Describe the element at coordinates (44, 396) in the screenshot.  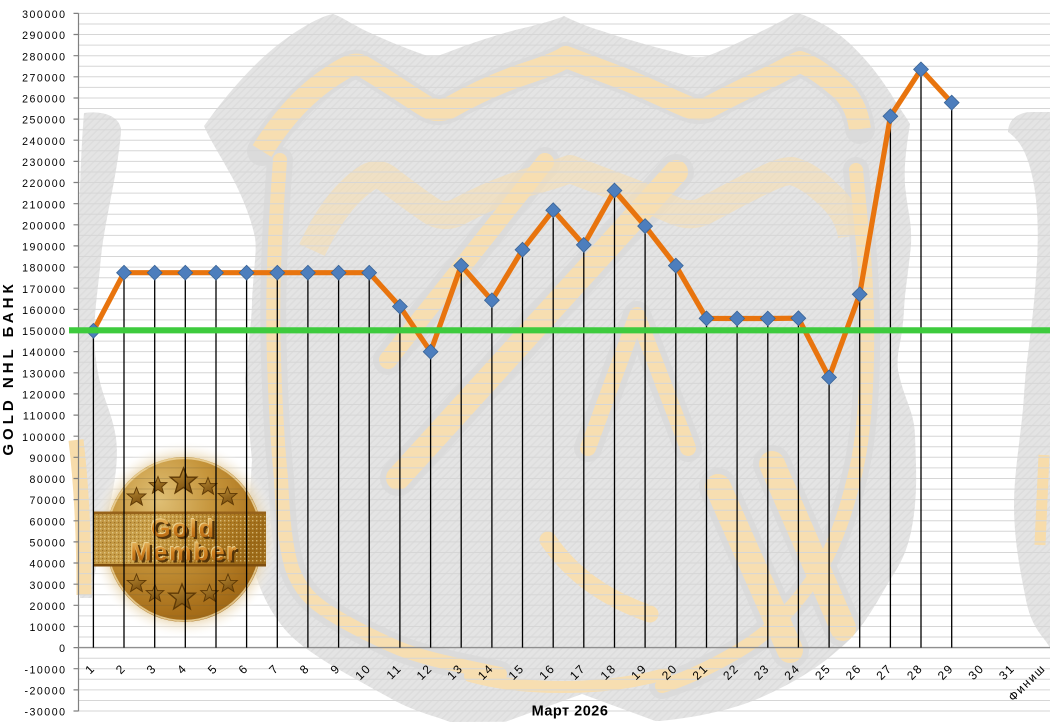
I see `svg-text: 120000` at that location.